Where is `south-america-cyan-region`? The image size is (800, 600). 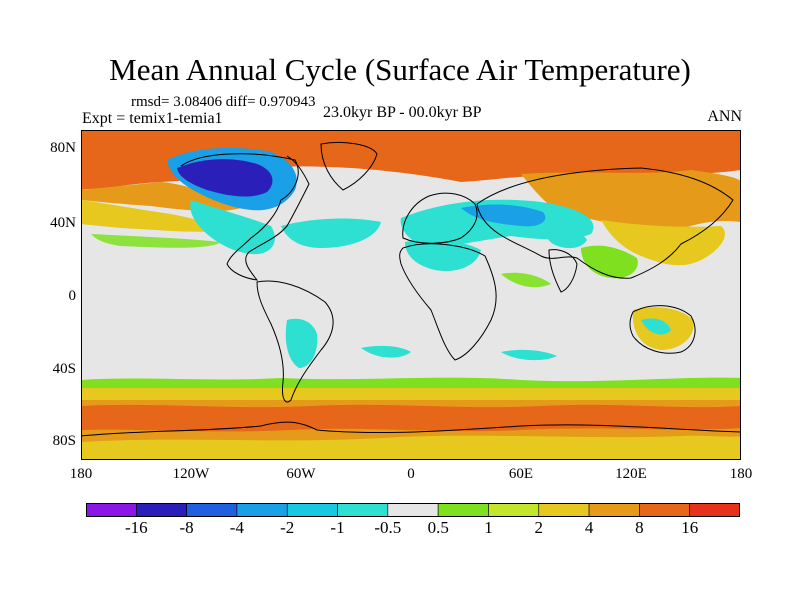 south-america-cyan-region is located at coordinates (301, 343).